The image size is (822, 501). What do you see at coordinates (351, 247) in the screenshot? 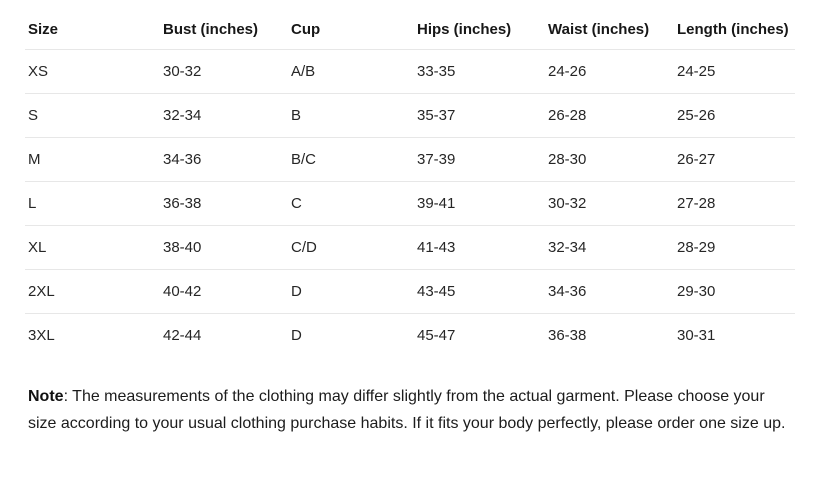
I see `table-cell: C/D` at bounding box center [351, 247].